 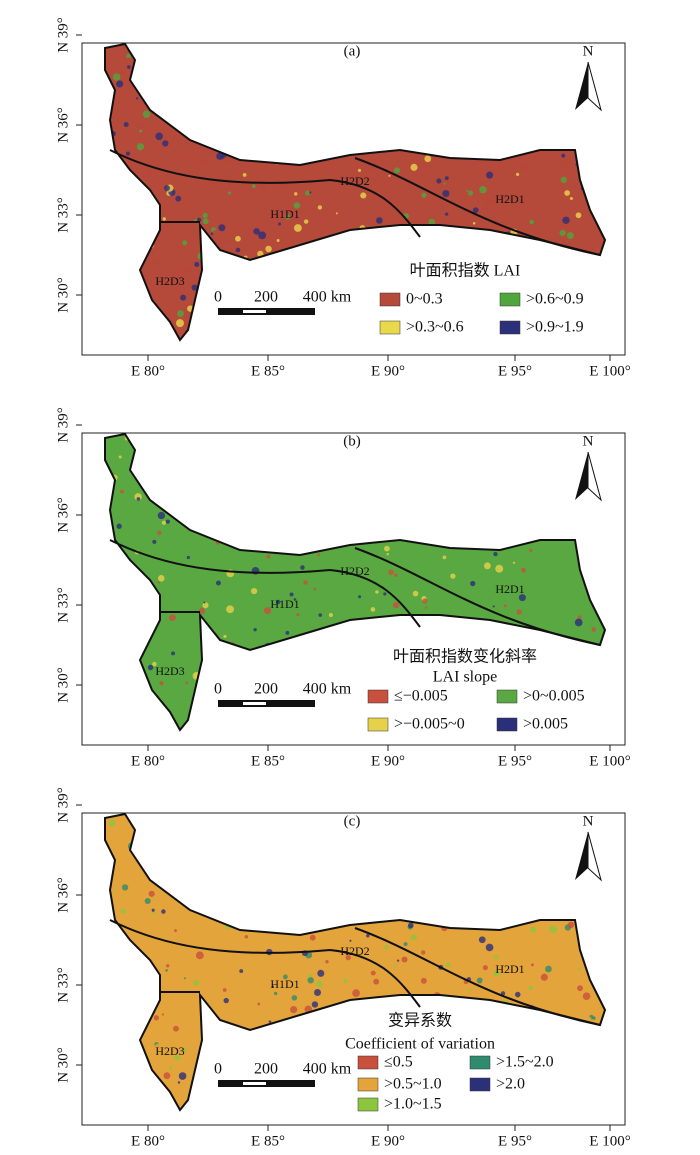 What do you see at coordinates (388, 761) in the screenshot?
I see `lon-label: E 90°` at bounding box center [388, 761].